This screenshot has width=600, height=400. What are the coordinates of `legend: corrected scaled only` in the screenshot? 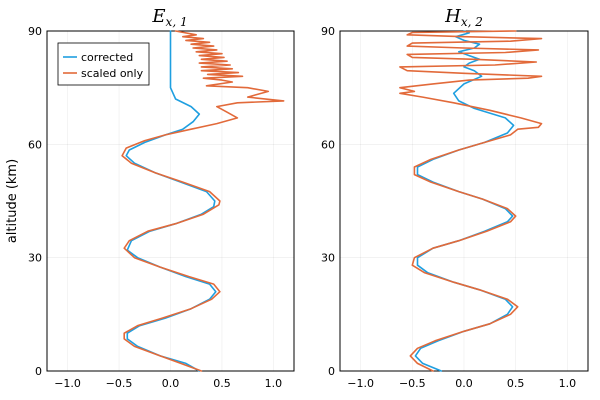 It's located at (103, 64).